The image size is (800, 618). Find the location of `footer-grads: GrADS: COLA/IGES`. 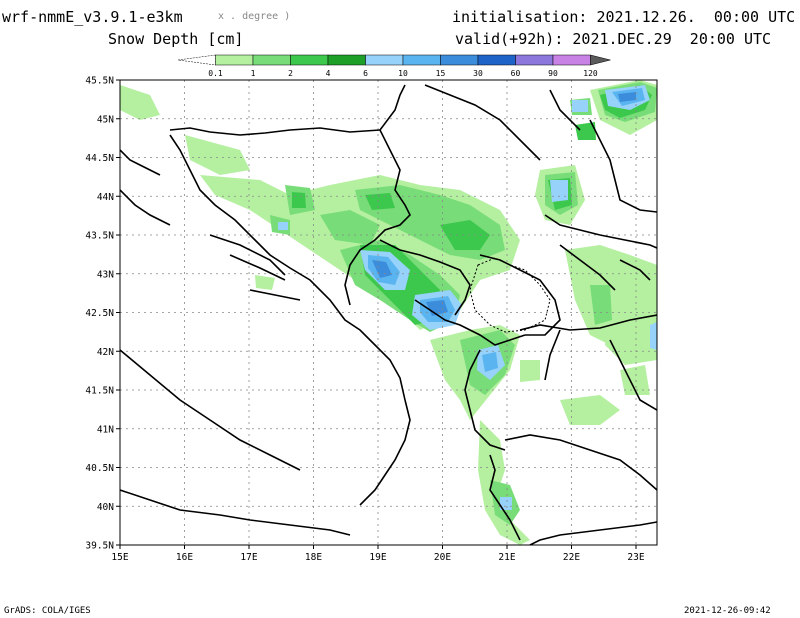

footer-grads: GrADS: COLA/IGES is located at coordinates (47, 611).